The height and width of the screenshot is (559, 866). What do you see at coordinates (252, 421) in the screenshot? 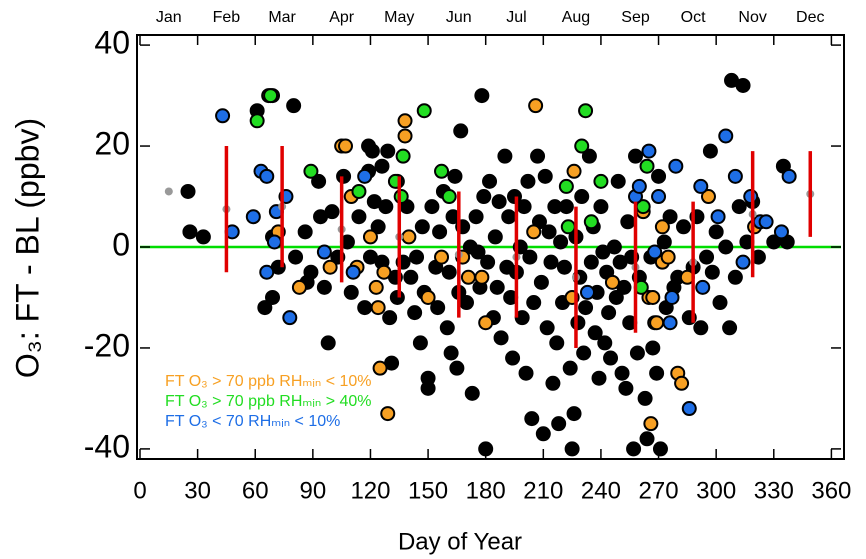
I see `legend-entry: FT O₃ < 70 RHₘᵢₙ < 10%` at bounding box center [252, 421].